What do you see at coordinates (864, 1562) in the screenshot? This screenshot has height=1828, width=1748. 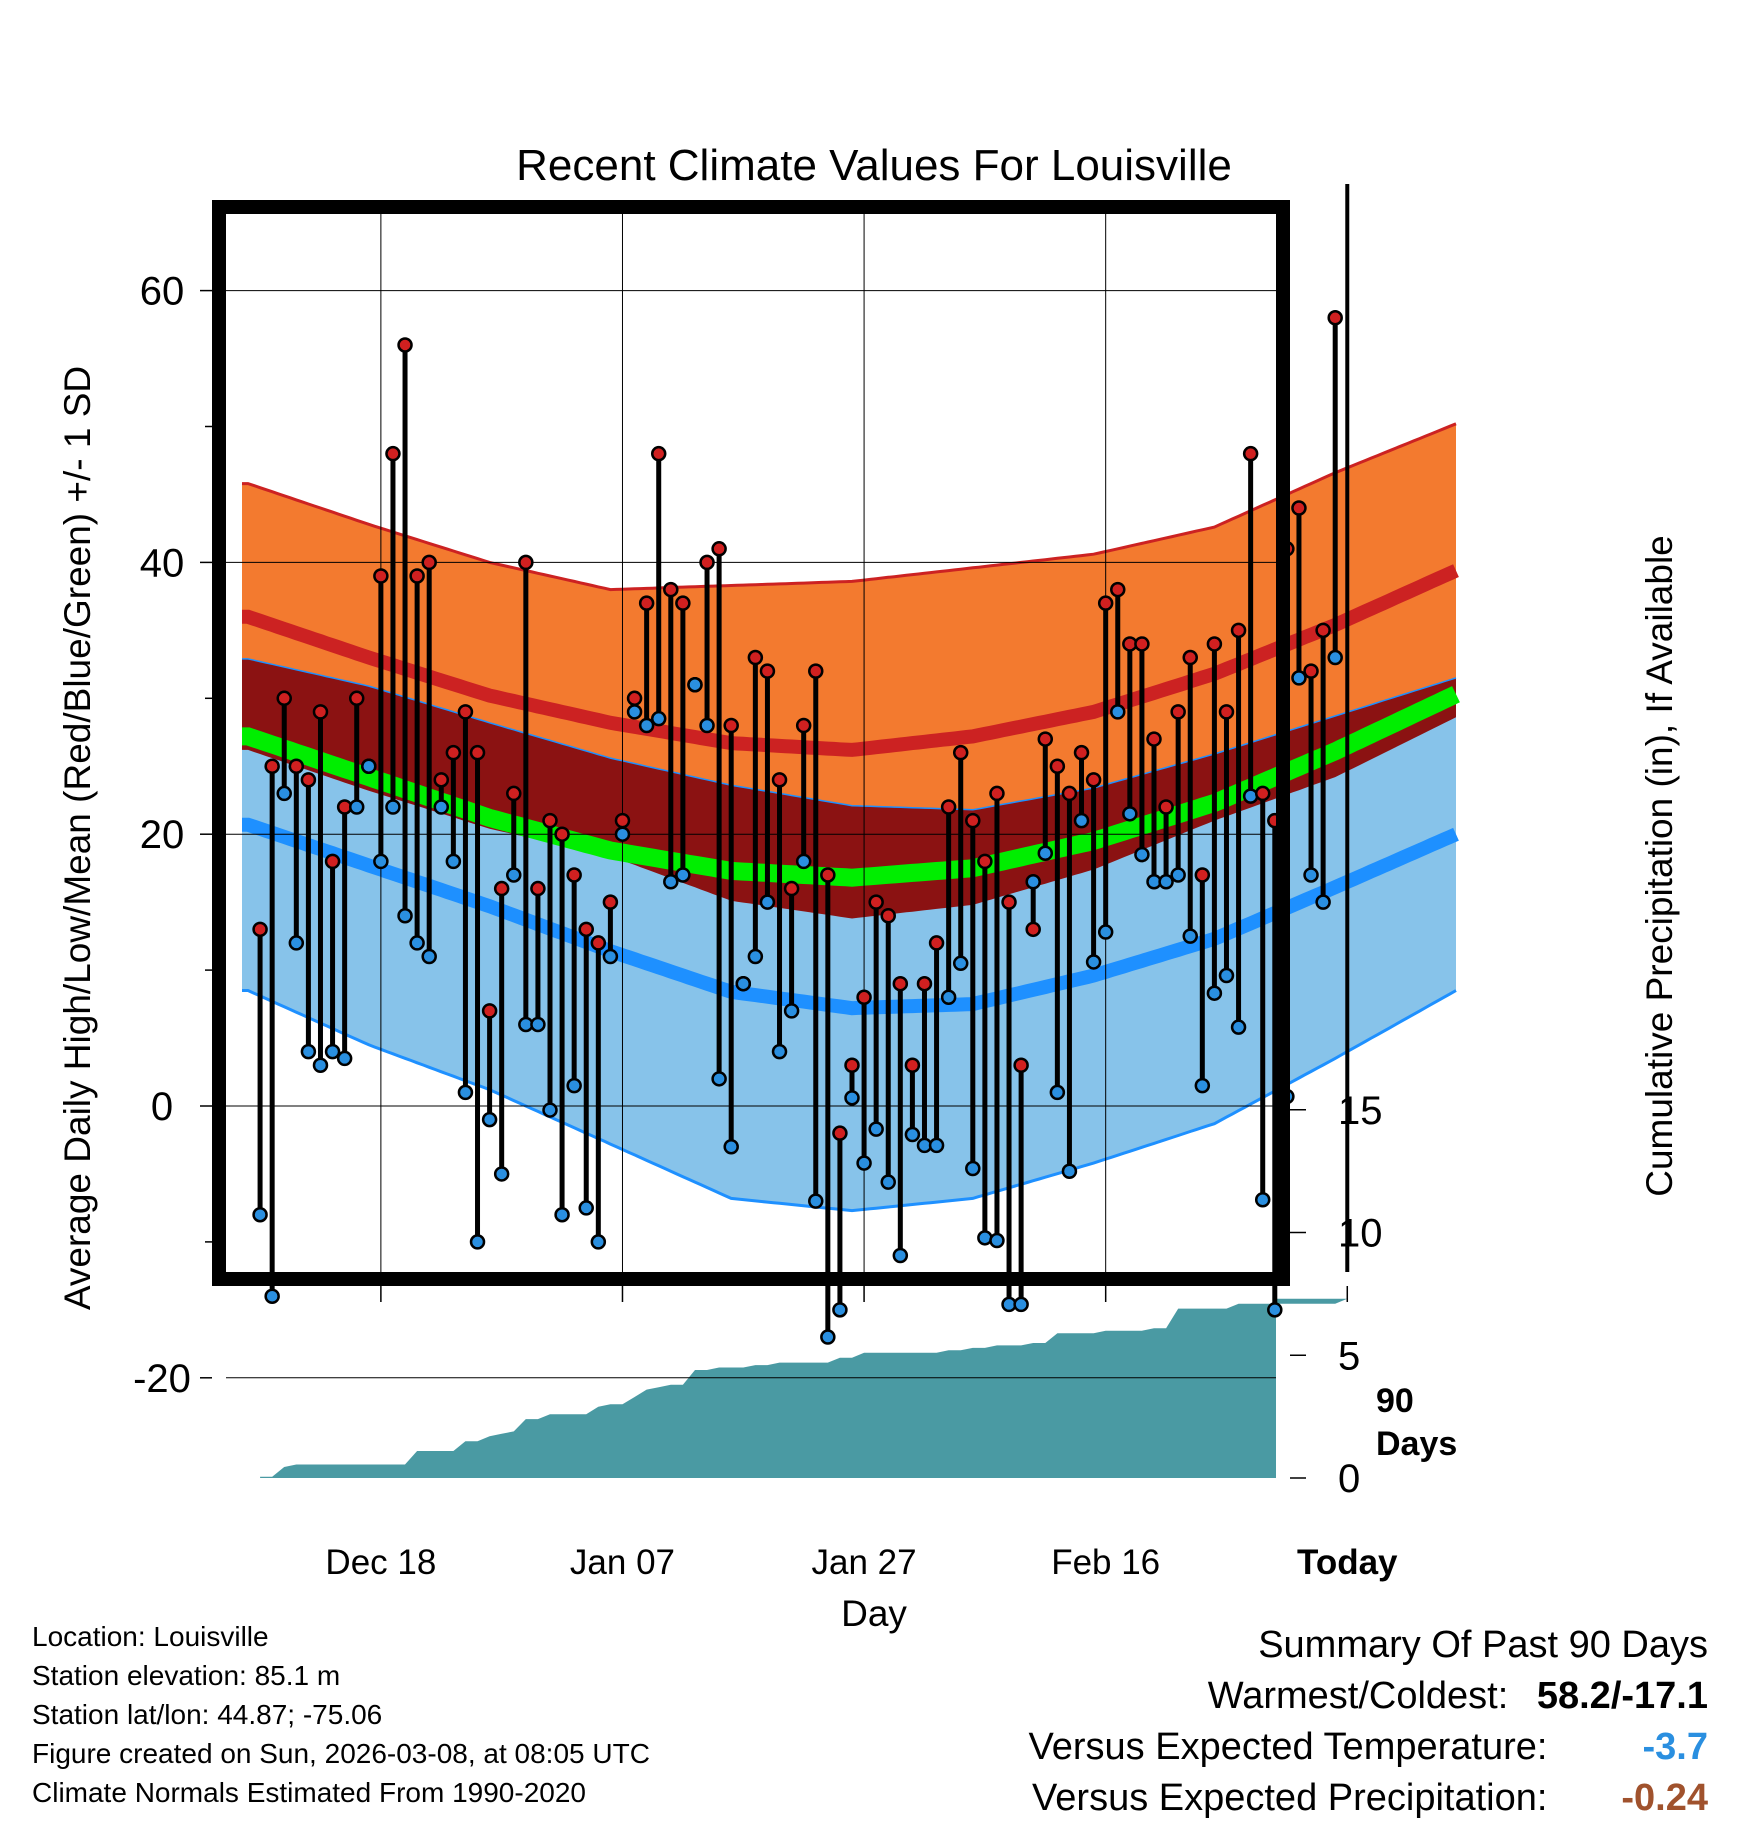 I see `x-tick-label: Jan 27` at bounding box center [864, 1562].